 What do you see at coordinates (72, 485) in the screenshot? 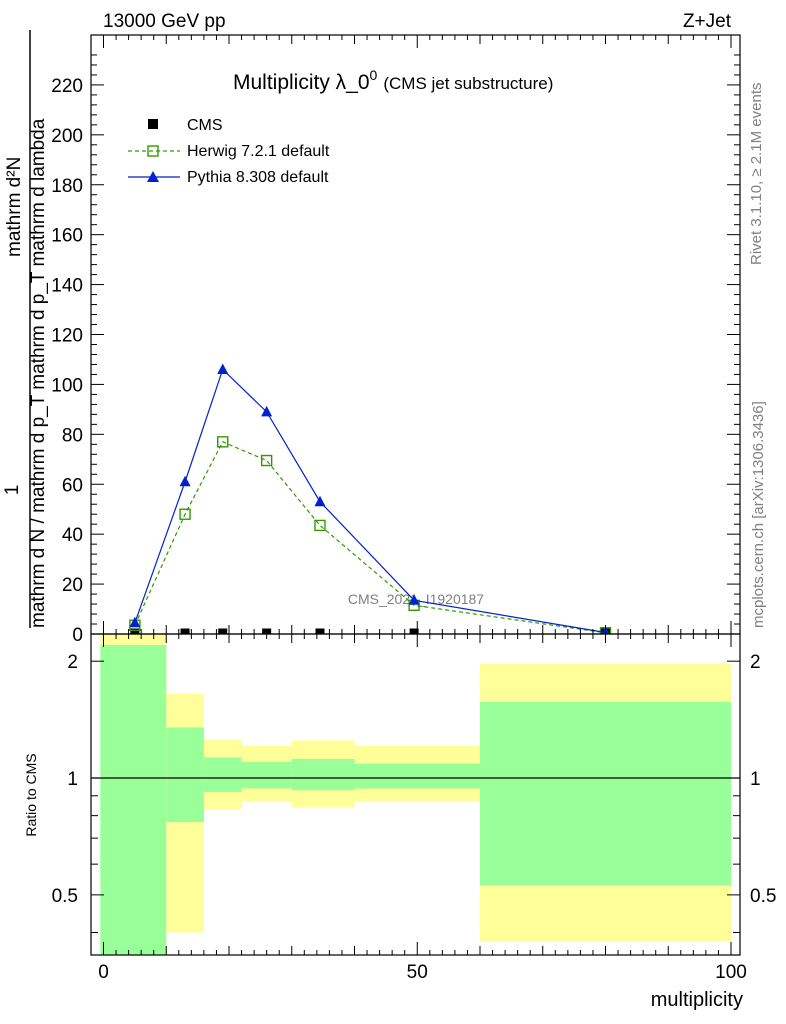
I see `y-tick-label-60: 60` at bounding box center [72, 485].